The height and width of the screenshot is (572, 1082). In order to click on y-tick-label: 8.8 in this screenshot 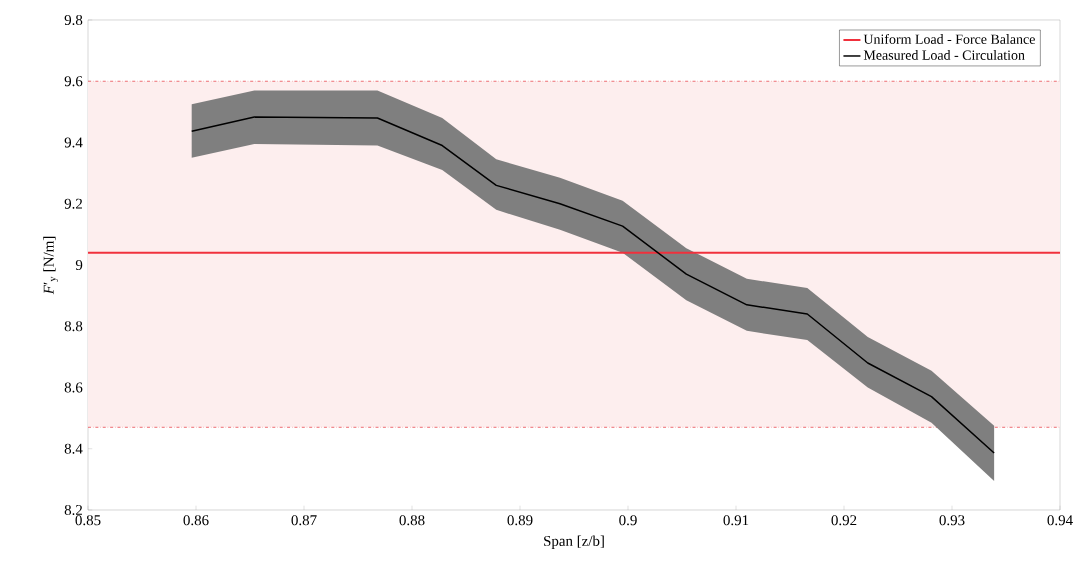, I will do `click(73, 326)`.